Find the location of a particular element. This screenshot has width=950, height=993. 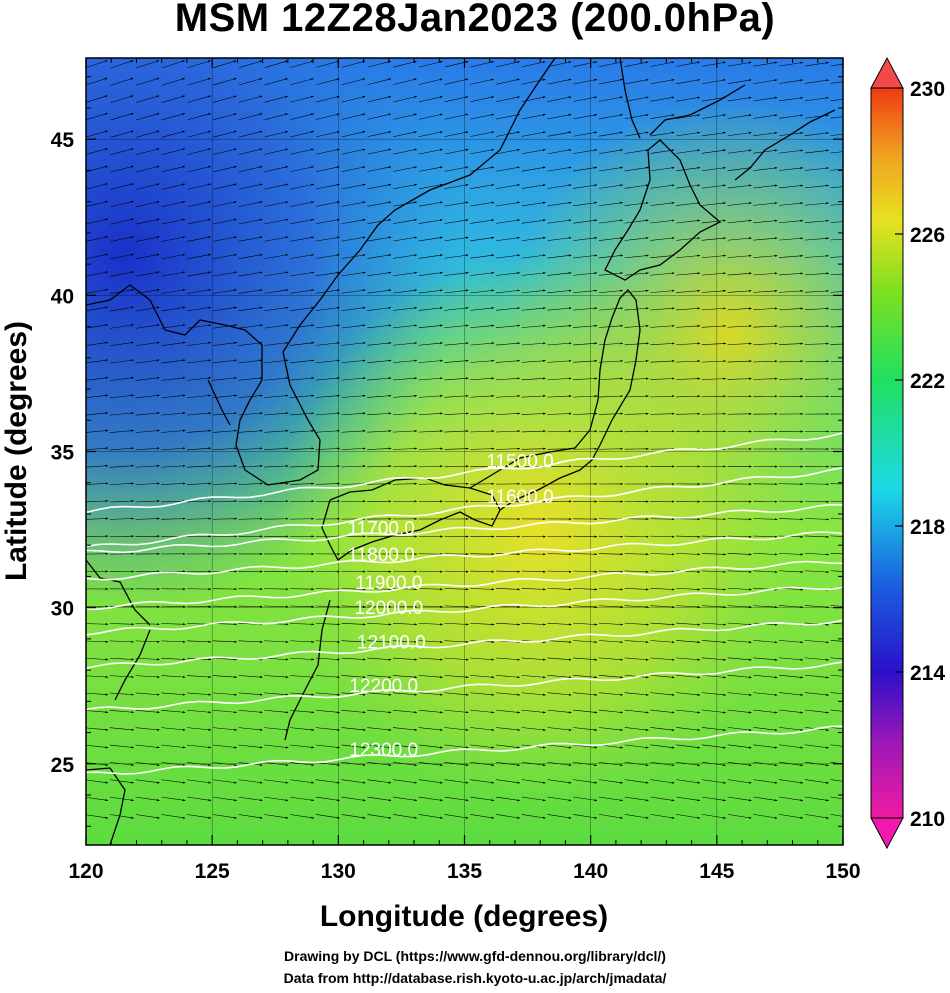

y-tick-label: 45 is located at coordinates (63, 140).